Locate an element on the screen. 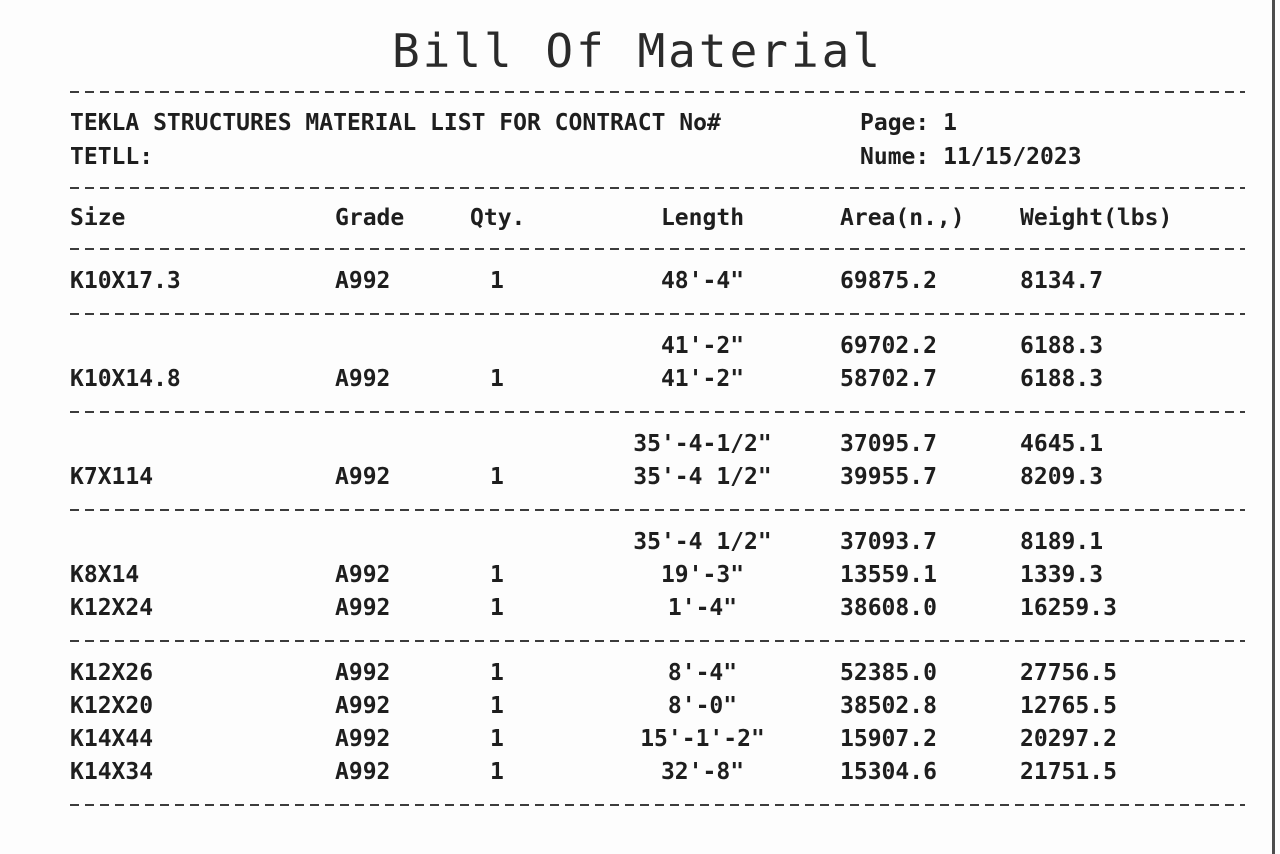 This screenshot has height=854, width=1280. cell-area: 39955.7 is located at coordinates (888, 477).